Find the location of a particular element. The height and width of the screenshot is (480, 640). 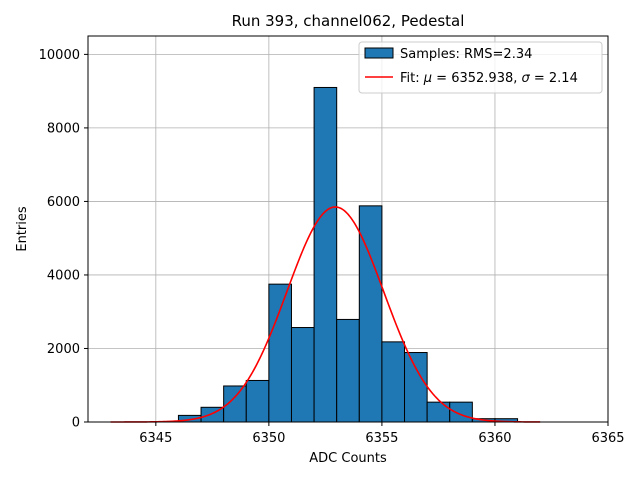

x-axis-ticks: 6345 6350 6355 6360 6365 is located at coordinates (382, 434).